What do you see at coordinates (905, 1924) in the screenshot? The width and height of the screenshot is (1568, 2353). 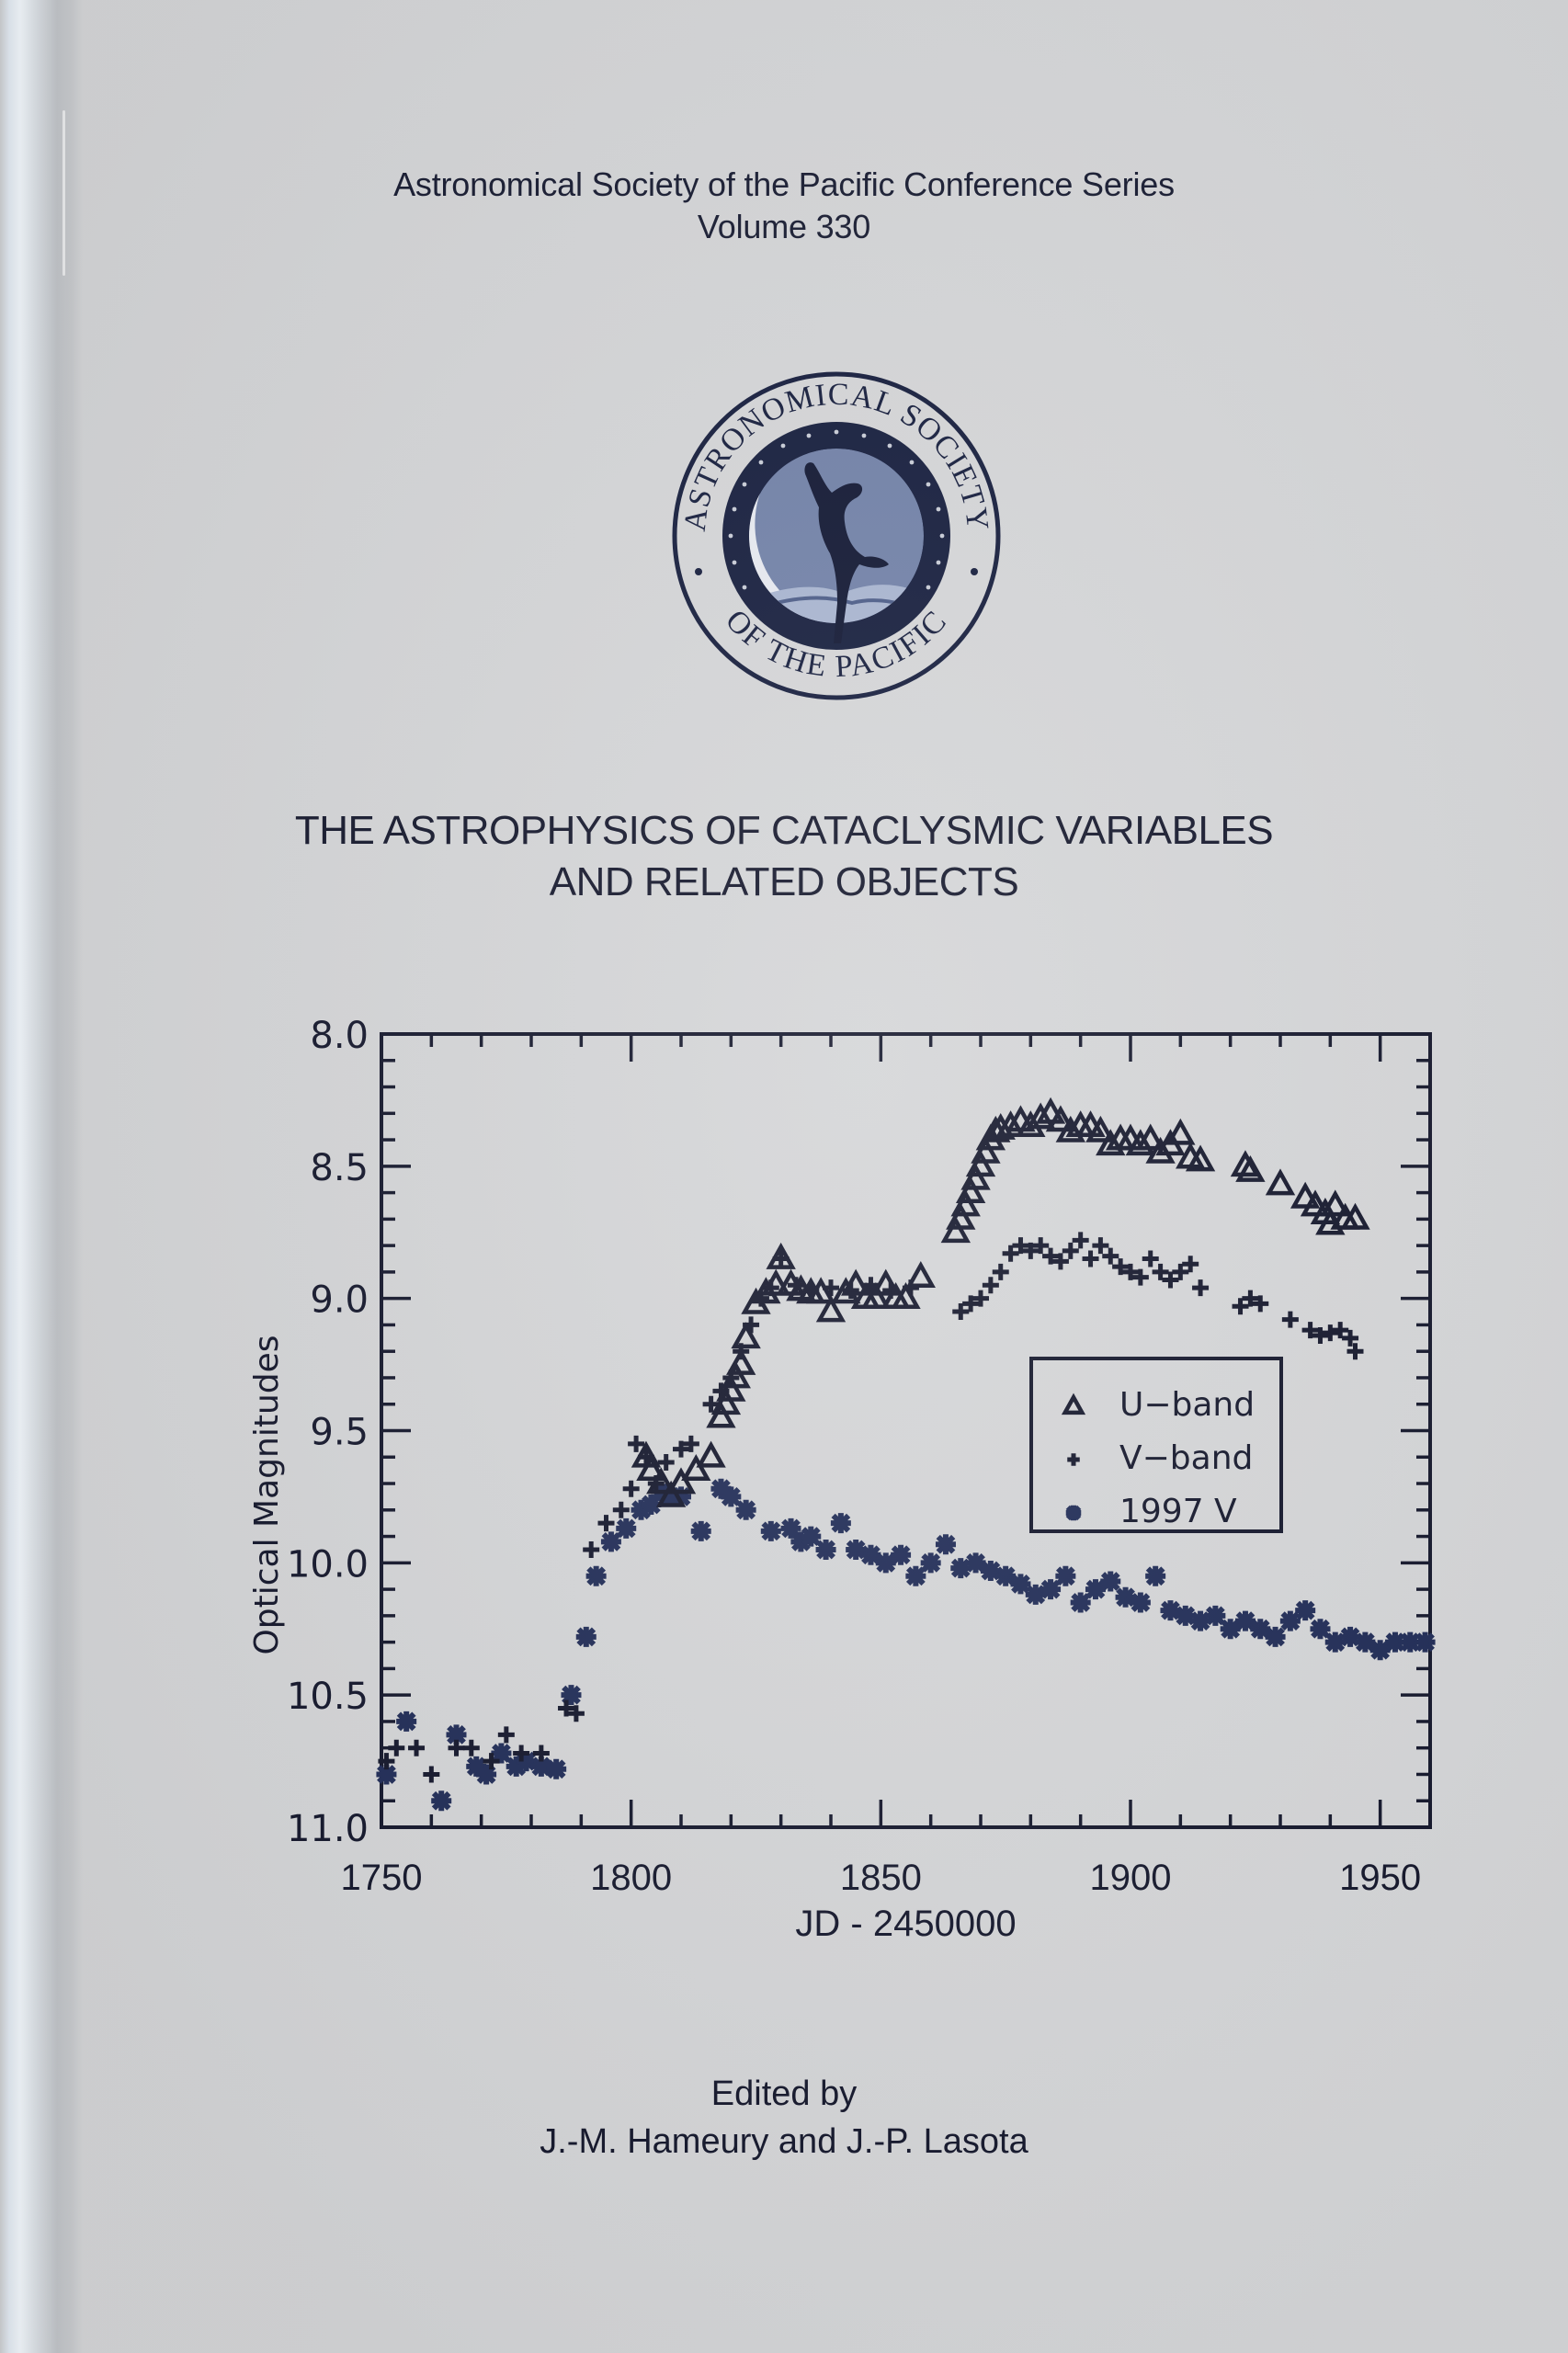 I see `x-axis-label: JD - 2450000` at bounding box center [905, 1924].